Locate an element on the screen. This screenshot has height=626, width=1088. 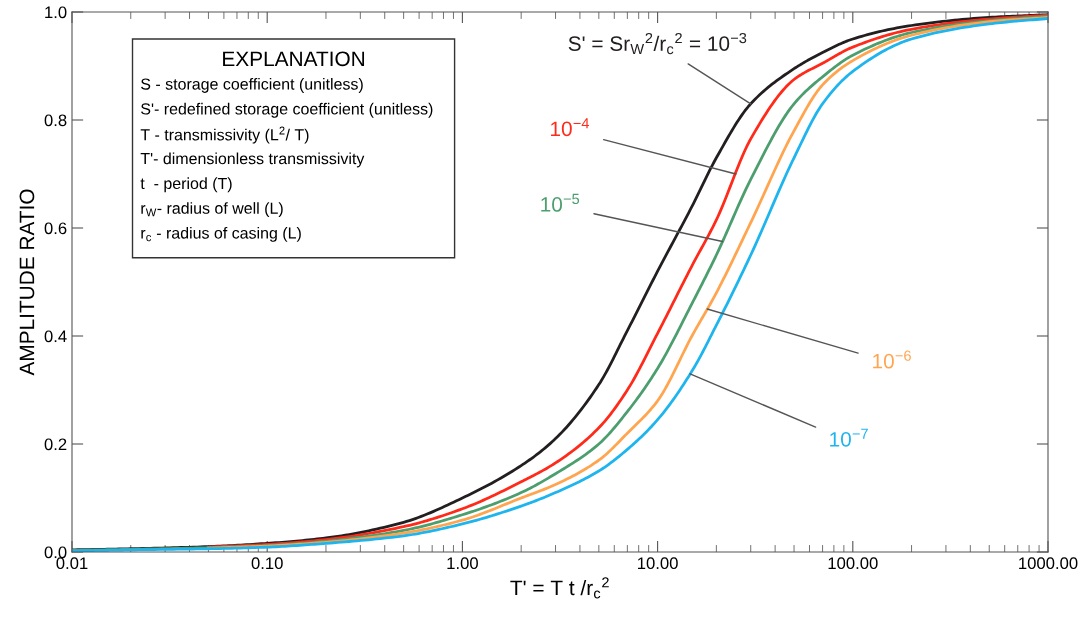
y-tick-label: 0.6 is located at coordinates (55, 228).